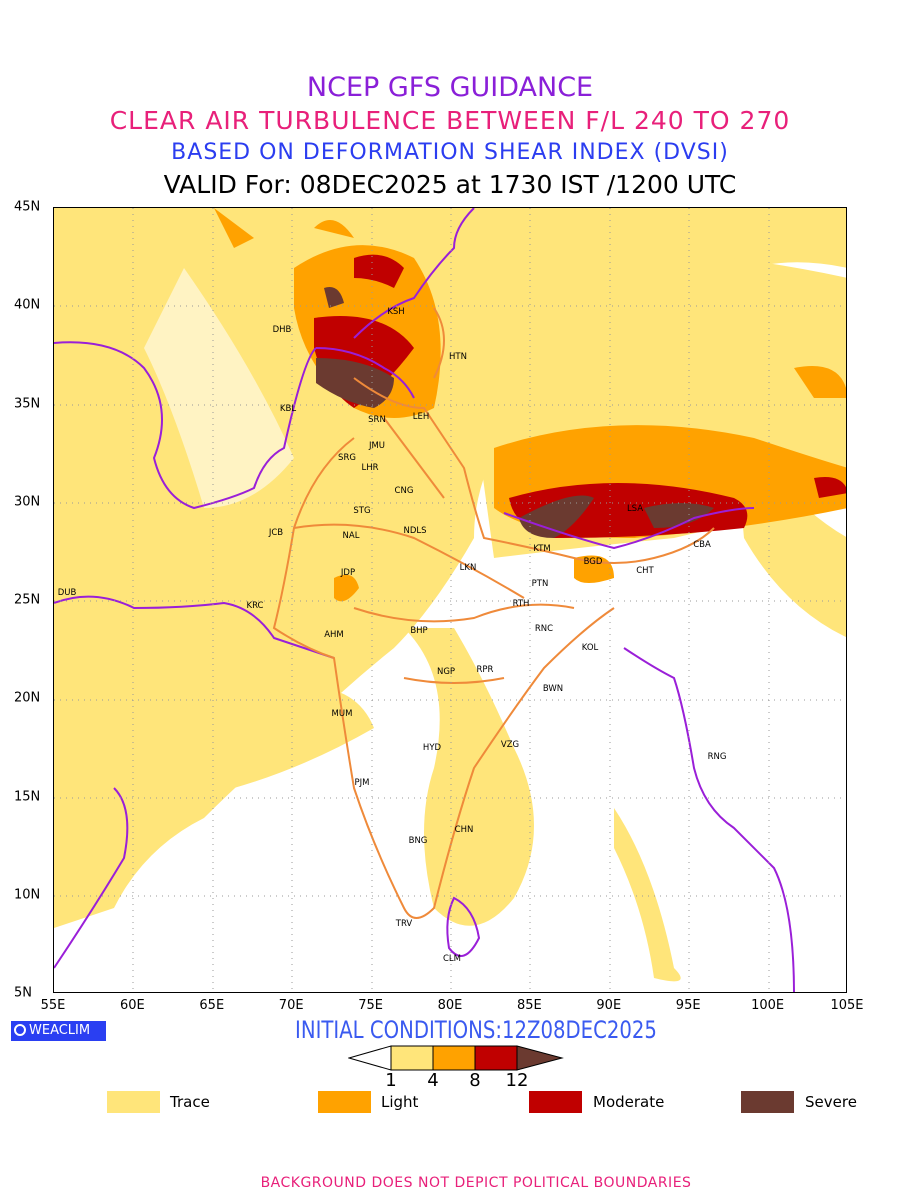 This screenshot has height=1200, width=900. Describe the element at coordinates (27, 600) in the screenshot. I see `lat-tick-label: 25N` at that location.